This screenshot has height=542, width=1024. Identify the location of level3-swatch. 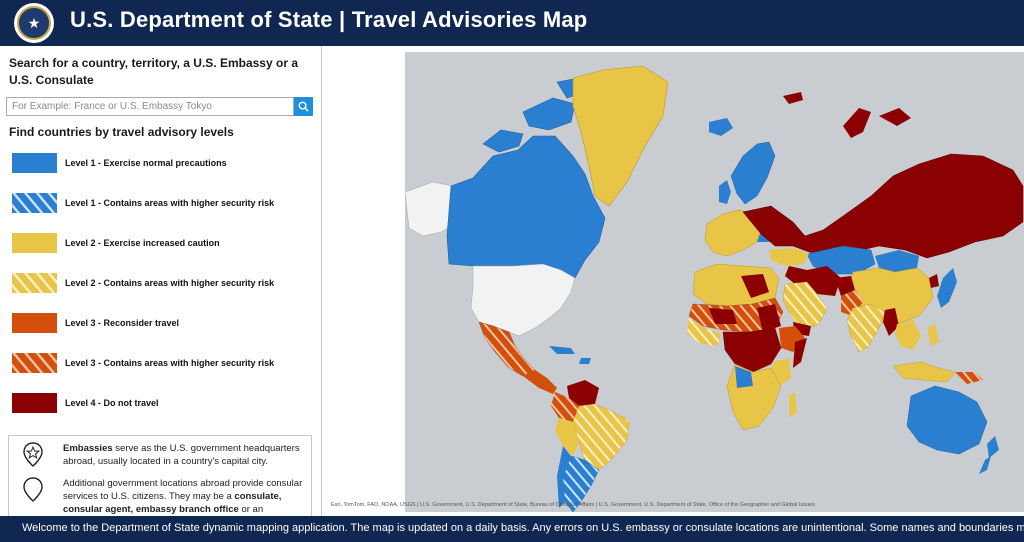
(34, 323).